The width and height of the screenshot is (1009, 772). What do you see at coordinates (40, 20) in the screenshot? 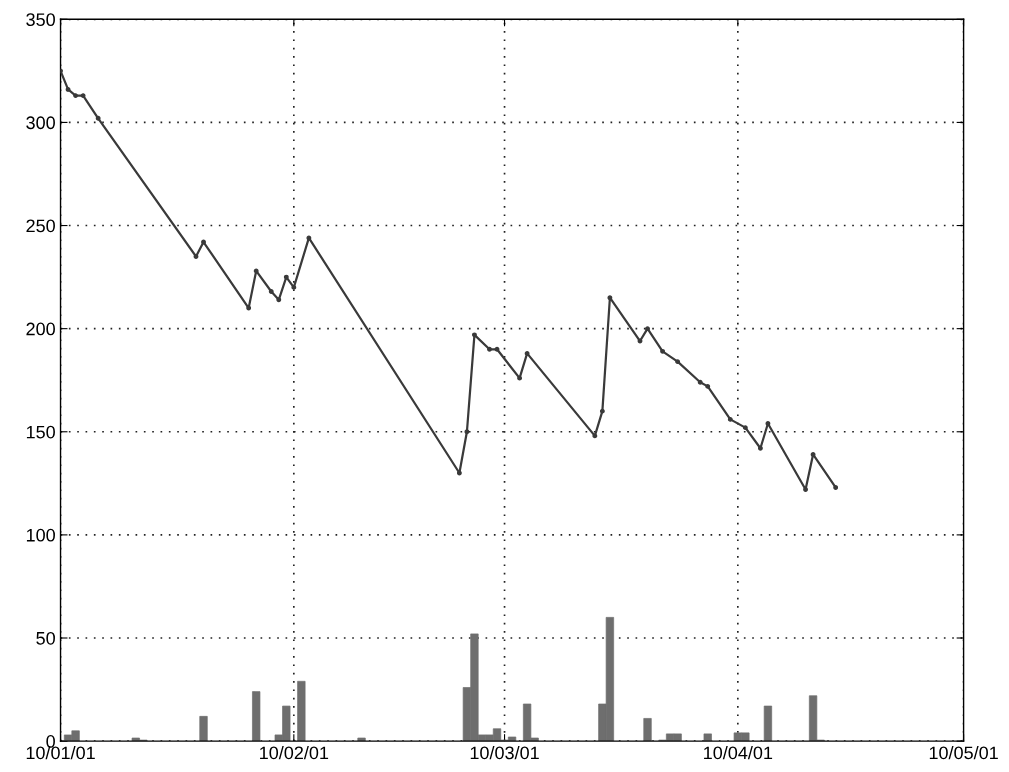
I see `y-tick-label: 350` at bounding box center [40, 20].